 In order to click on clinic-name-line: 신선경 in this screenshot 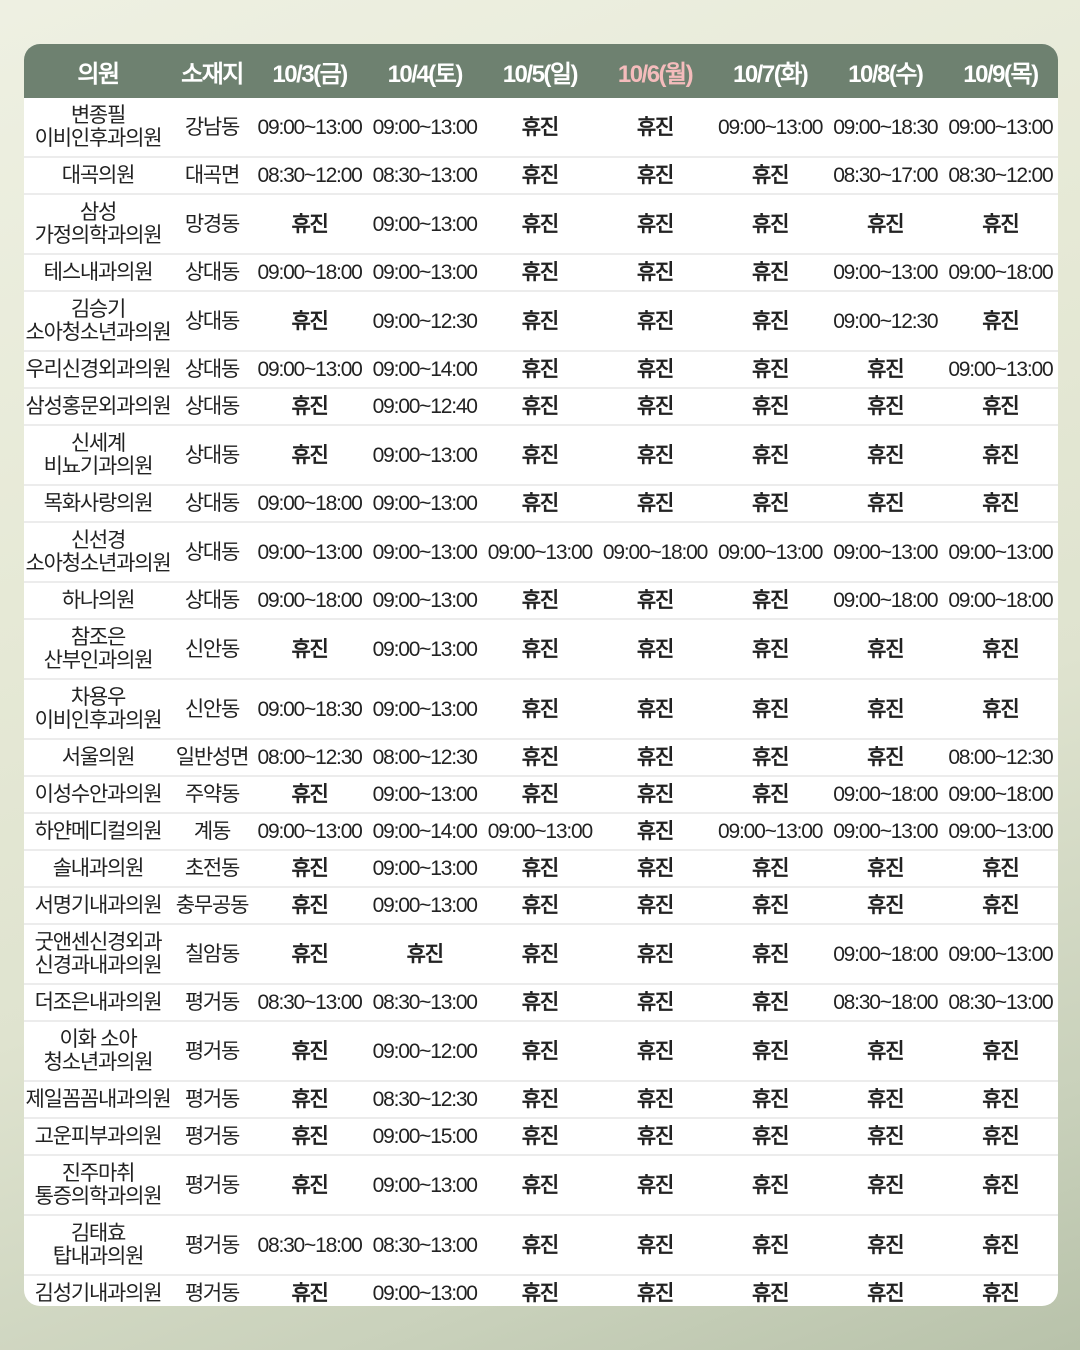, I will do `click(98, 540)`.